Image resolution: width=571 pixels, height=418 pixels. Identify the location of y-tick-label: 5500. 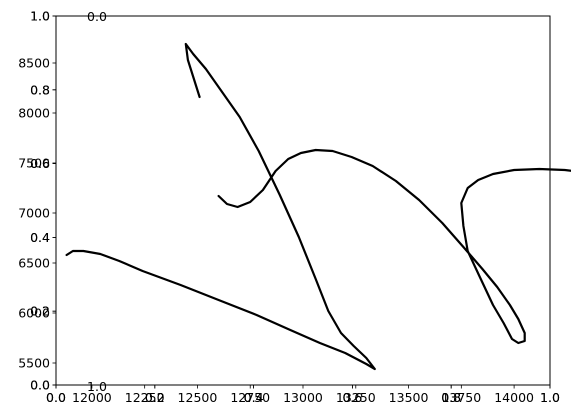
(34, 363).